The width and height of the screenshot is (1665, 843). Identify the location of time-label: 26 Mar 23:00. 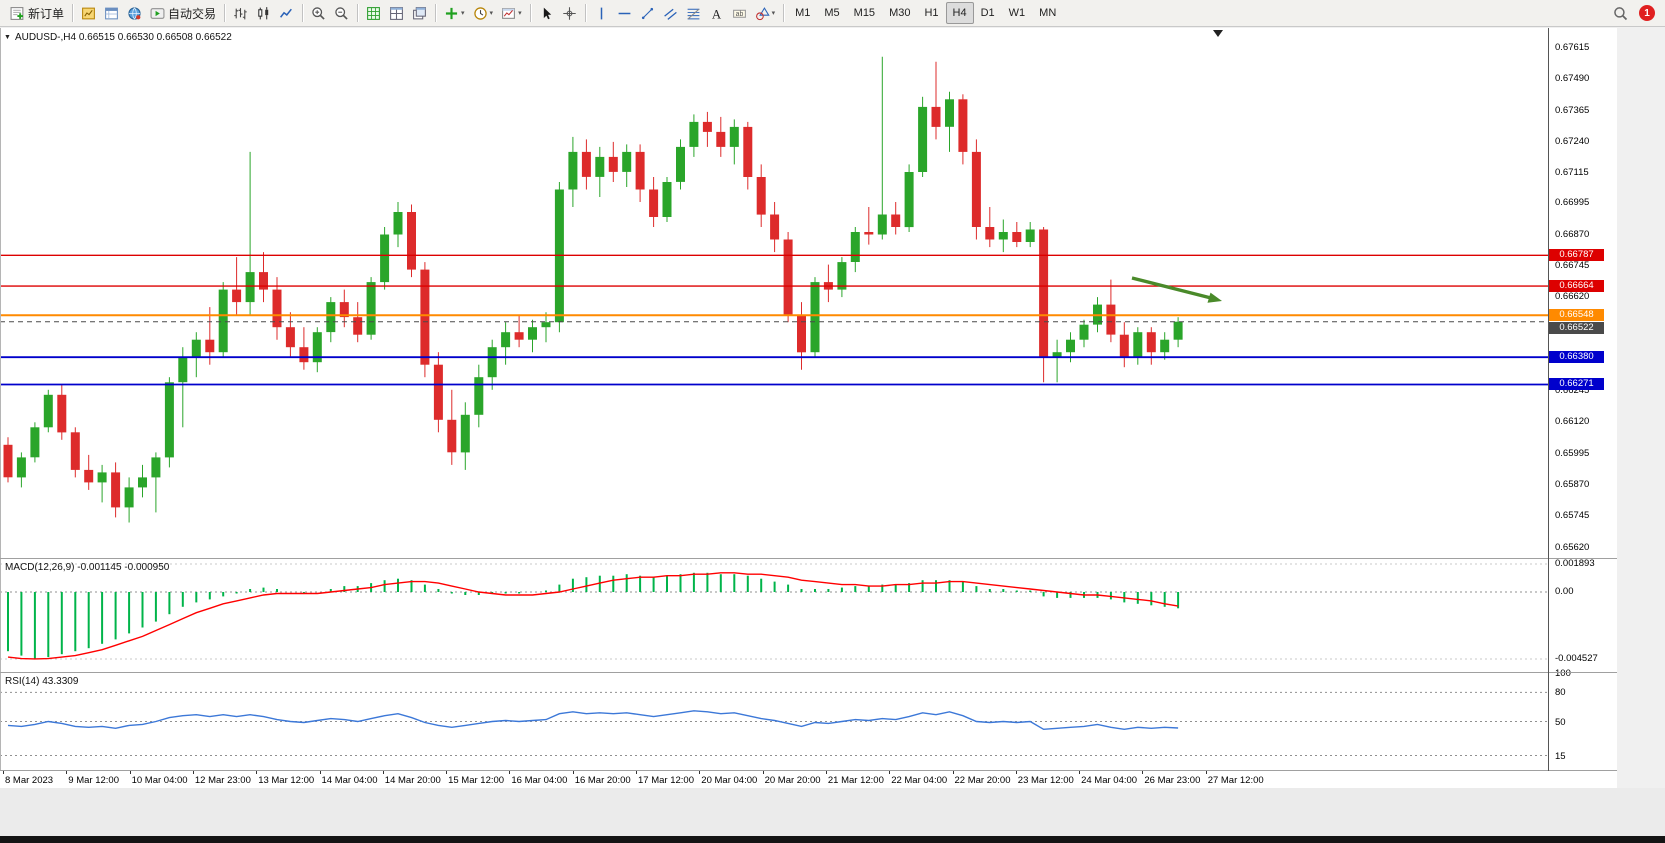
(1172, 780).